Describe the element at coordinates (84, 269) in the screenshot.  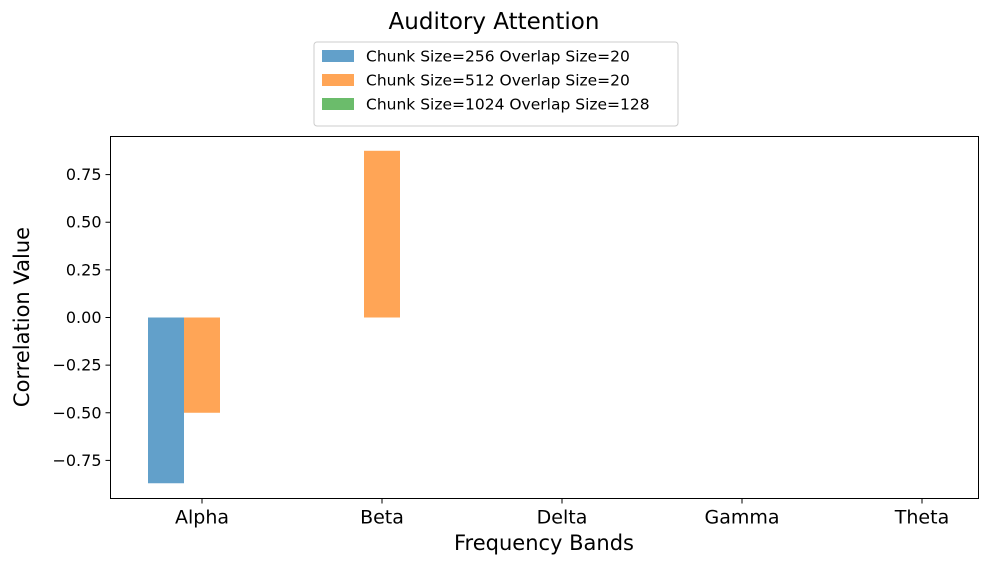
I see `y-tick-label: 0.25` at that location.